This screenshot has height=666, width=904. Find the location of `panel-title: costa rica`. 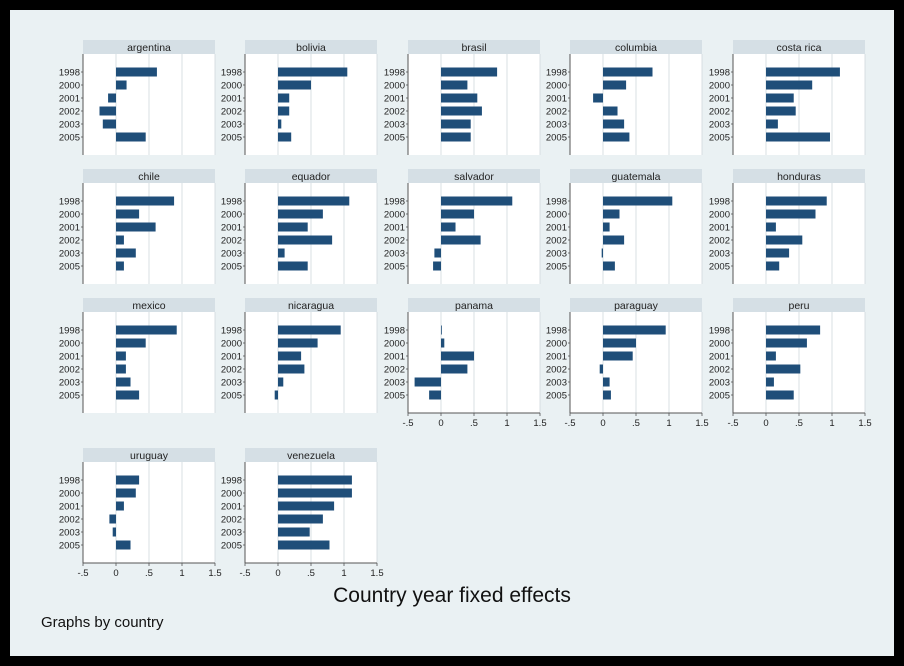

panel-title: costa rica is located at coordinates (799, 48).